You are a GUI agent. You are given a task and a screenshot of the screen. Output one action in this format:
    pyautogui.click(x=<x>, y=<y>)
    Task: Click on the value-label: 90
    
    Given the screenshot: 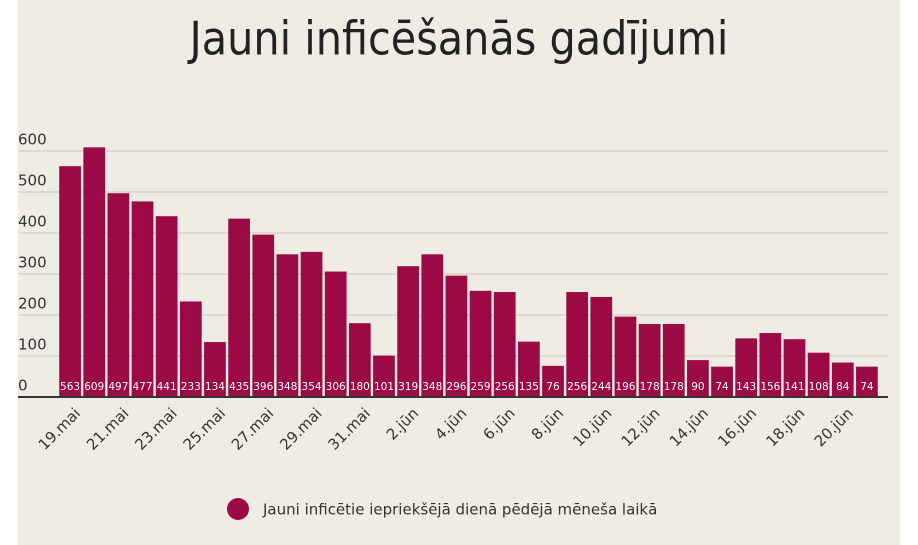 What is the action you would take?
    pyautogui.click(x=697, y=387)
    